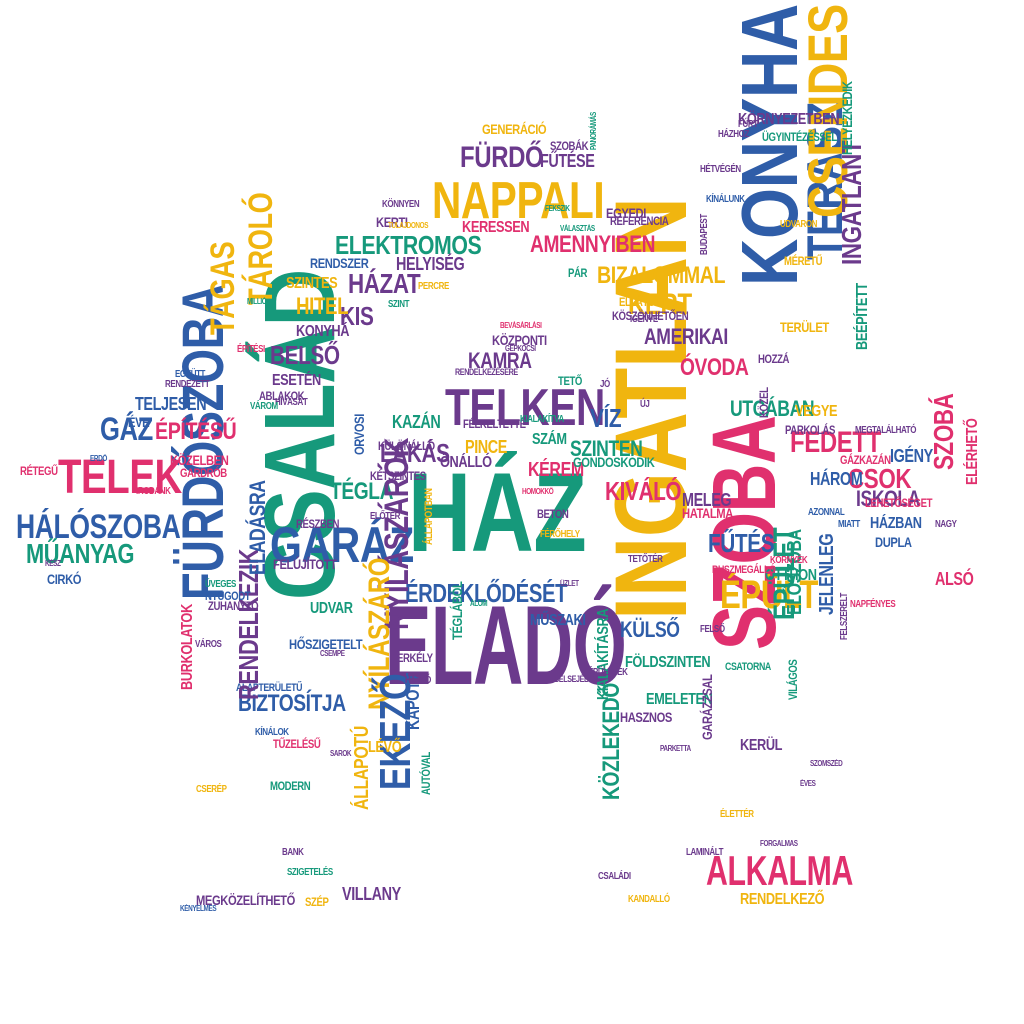 The image size is (1024, 1024). Describe the element at coordinates (679, 699) in the screenshot. I see `word-emeleten: EMELETEN` at that location.